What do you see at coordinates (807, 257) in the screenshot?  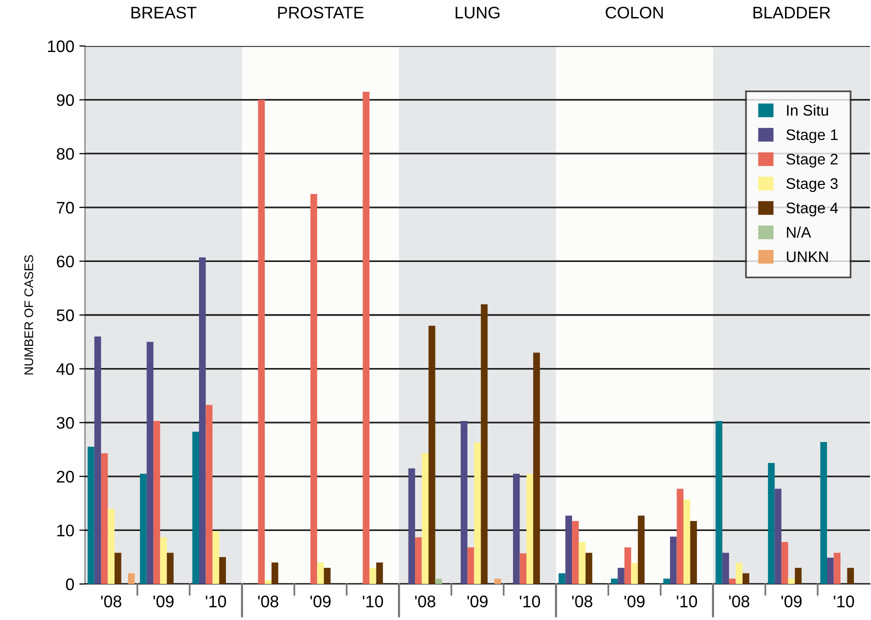 I see `legend-label: UNKN` at bounding box center [807, 257].